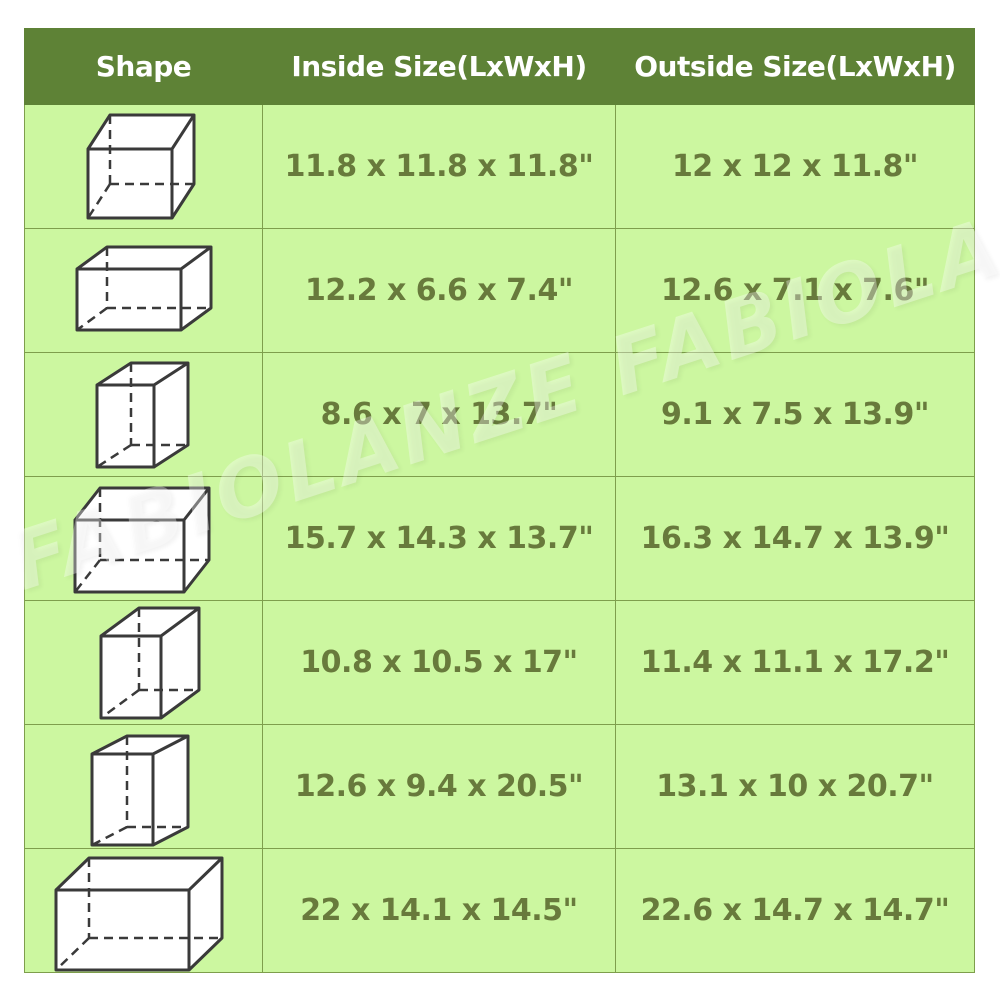  I want to click on inside-size-cell: 15.7 x 14.3 x 13.7", so click(439, 538).